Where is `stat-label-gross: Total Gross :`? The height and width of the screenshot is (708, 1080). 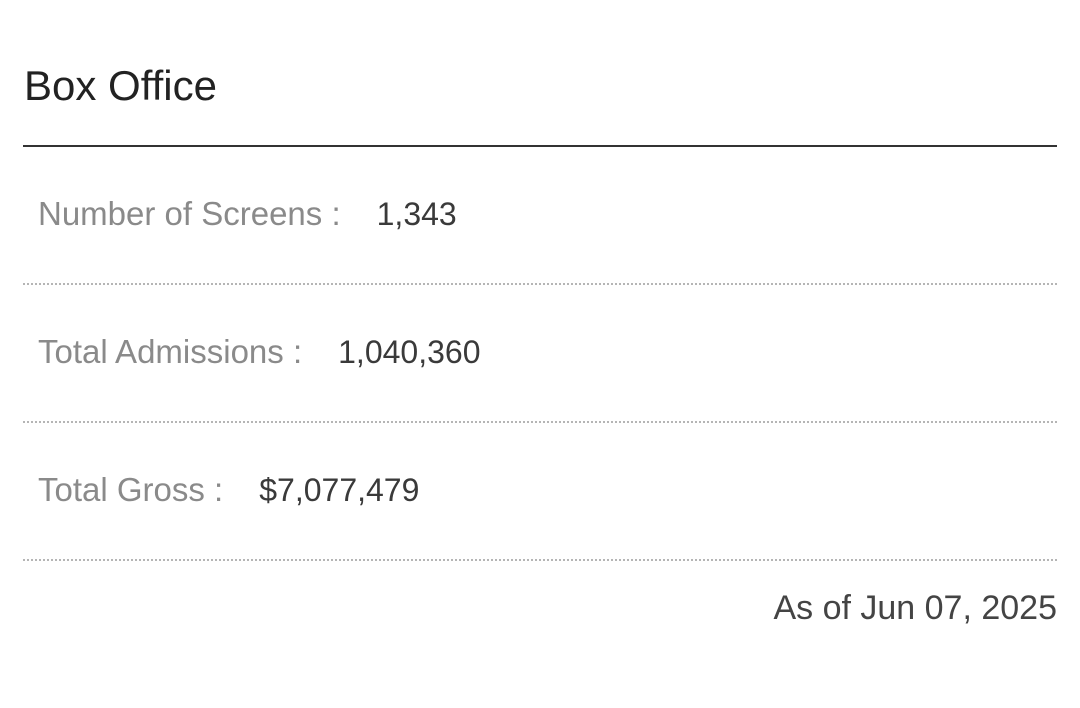 stat-label-gross: Total Gross : is located at coordinates (131, 489).